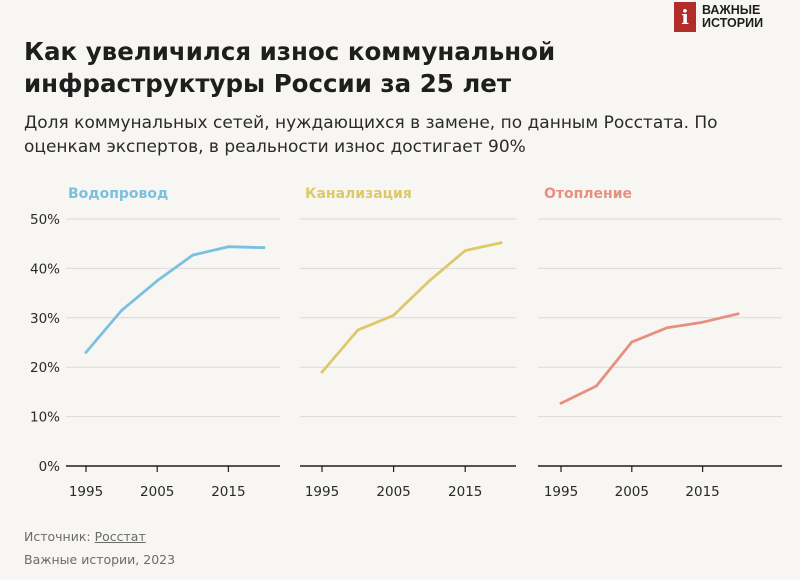 Image resolution: width=800 pixels, height=580 pixels. Describe the element at coordinates (45, 418) in the screenshot. I see `y-tick-label: 10%` at that location.